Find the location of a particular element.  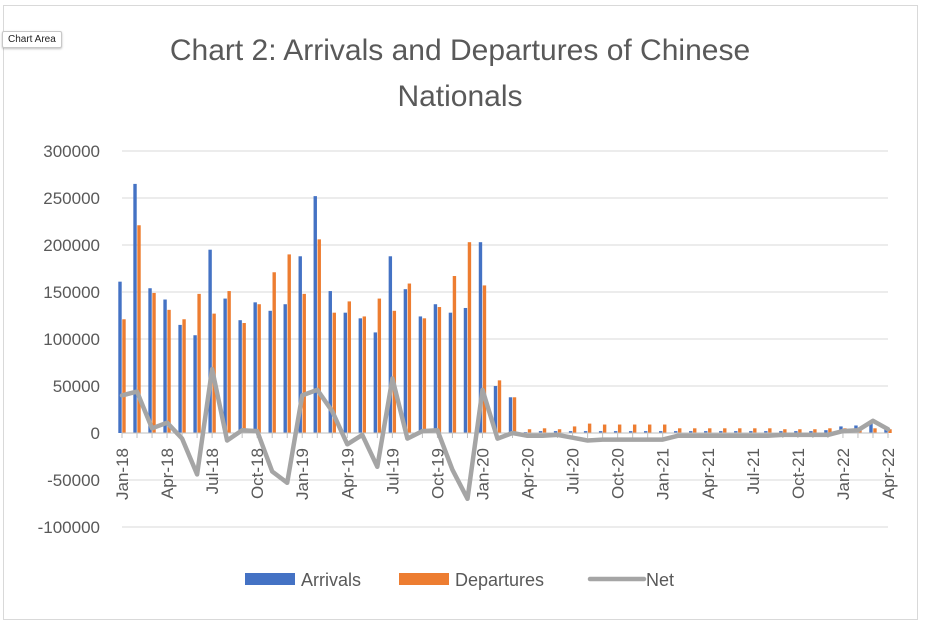

y-tick-label: 150000 is located at coordinates (71, 292).